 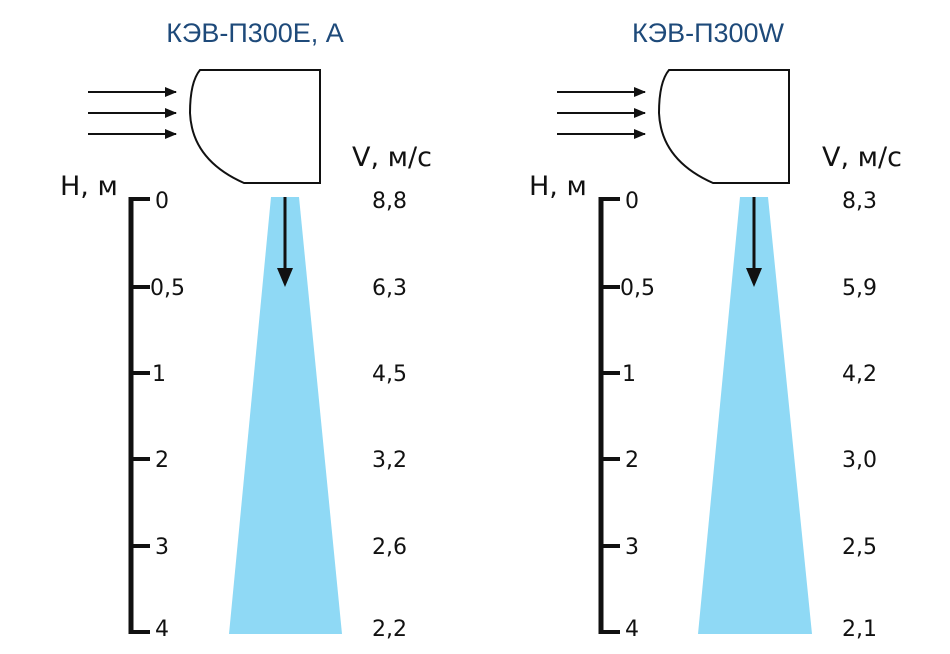 I want to click on panel-2-height-label: H, м, so click(x=558, y=186).